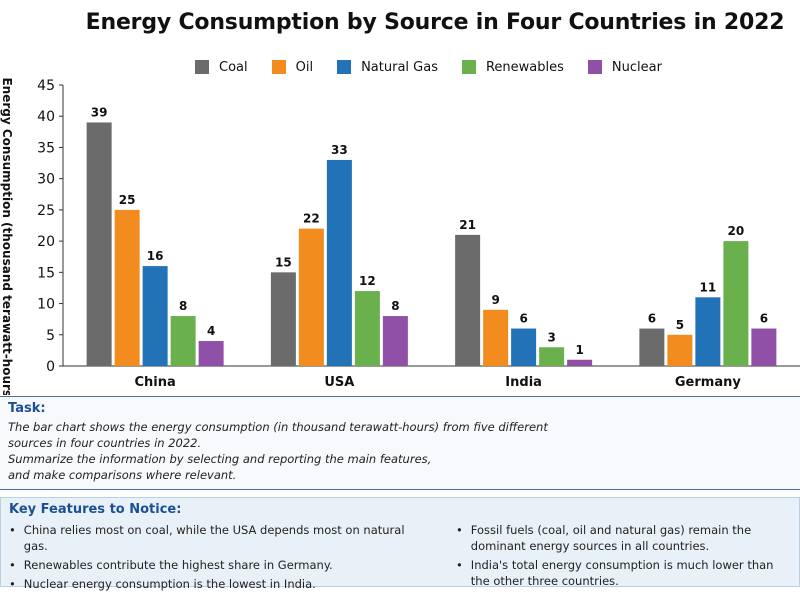 This screenshot has width=800, height=600. I want to click on legend-swatch-nuclear, so click(594, 67).